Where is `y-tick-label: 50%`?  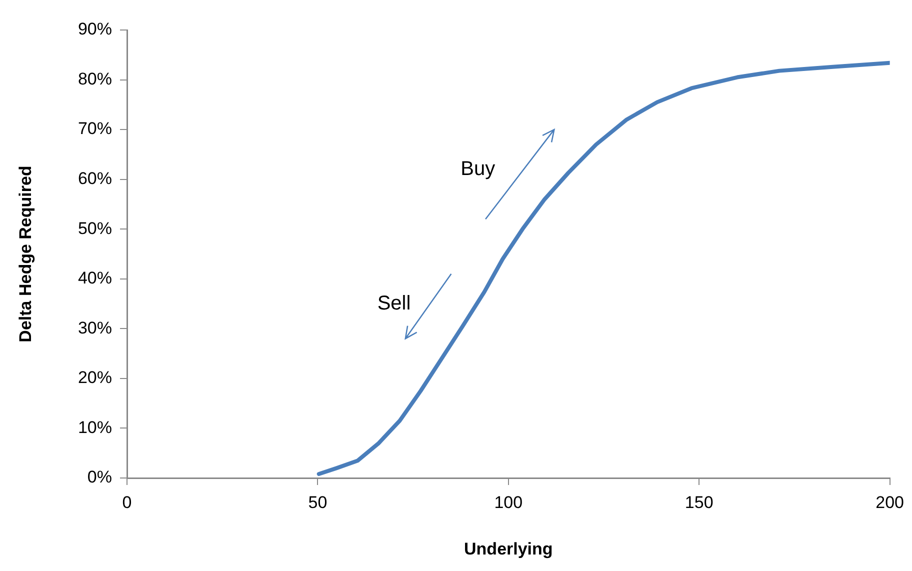 y-tick-label: 50% is located at coordinates (95, 228).